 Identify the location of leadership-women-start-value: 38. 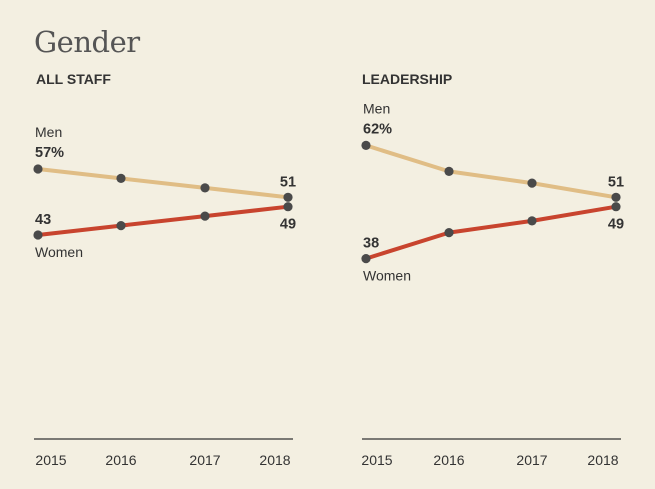
(371, 244).